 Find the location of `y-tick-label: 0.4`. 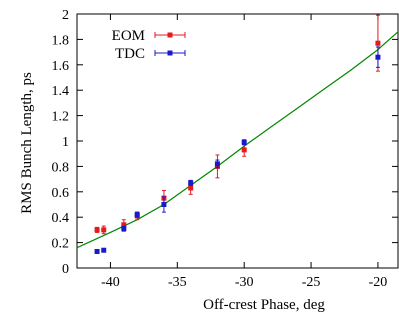

y-tick-label: 0.4 is located at coordinates (61, 218).